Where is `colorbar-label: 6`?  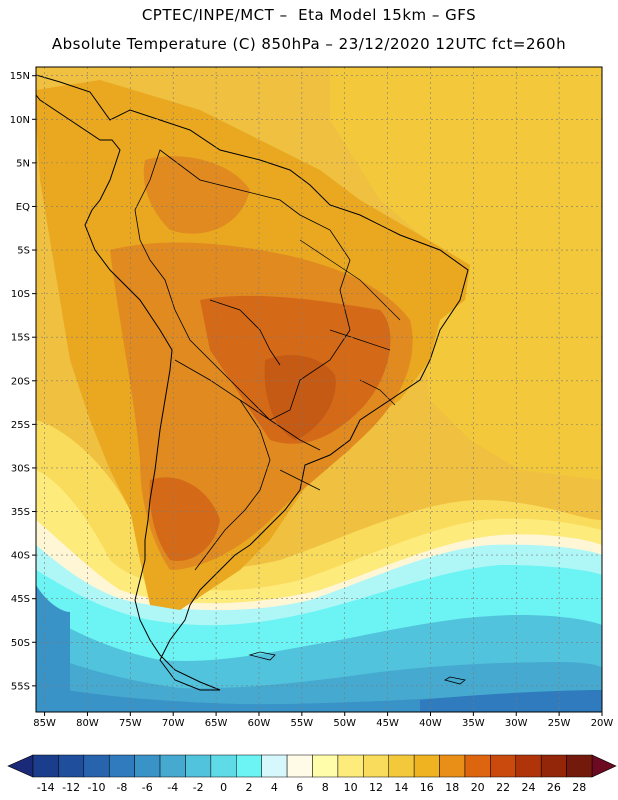 colorbar-label: 6 is located at coordinates (299, 787).